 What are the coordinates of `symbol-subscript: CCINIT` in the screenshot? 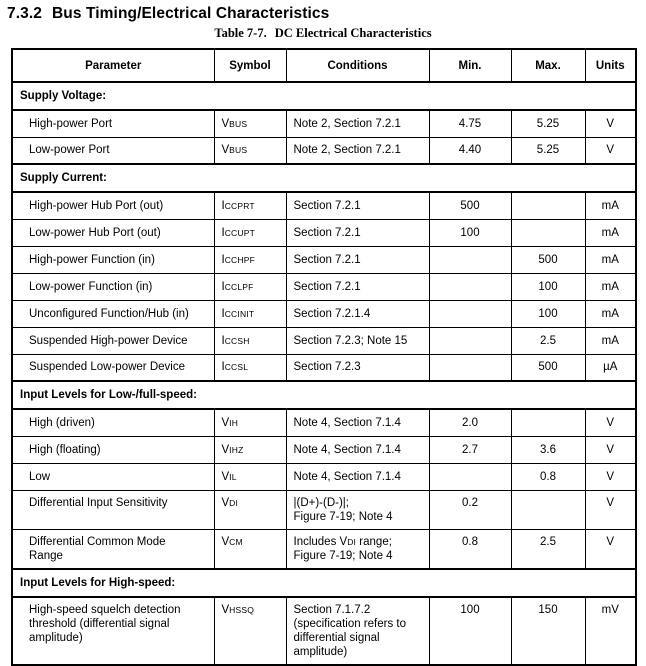 It's located at (239, 313).